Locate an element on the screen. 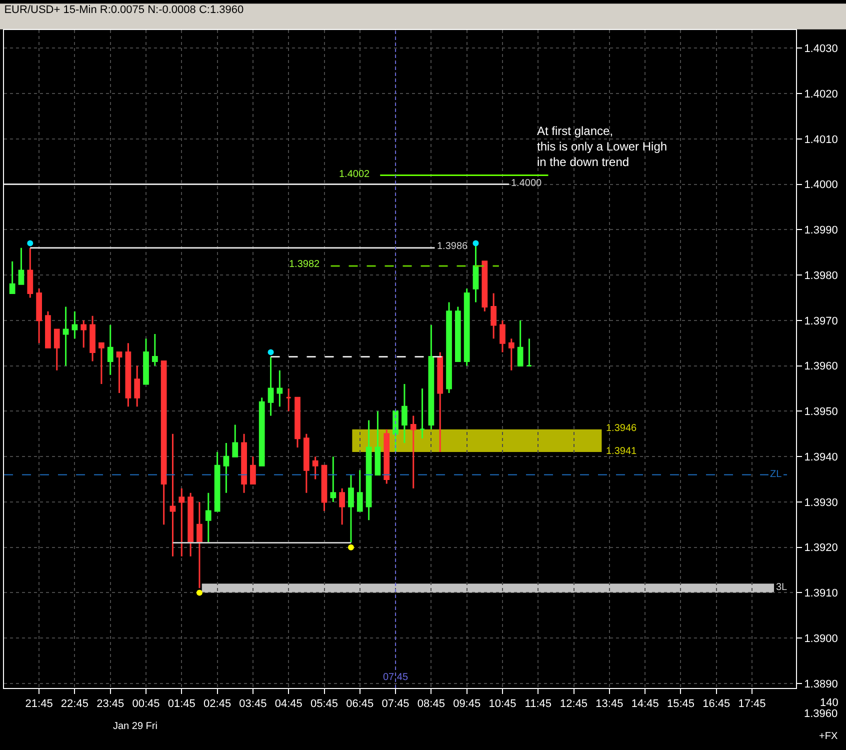 Image resolution: width=846 pixels, height=750 pixels. annotation: 1.3941 is located at coordinates (622, 451).